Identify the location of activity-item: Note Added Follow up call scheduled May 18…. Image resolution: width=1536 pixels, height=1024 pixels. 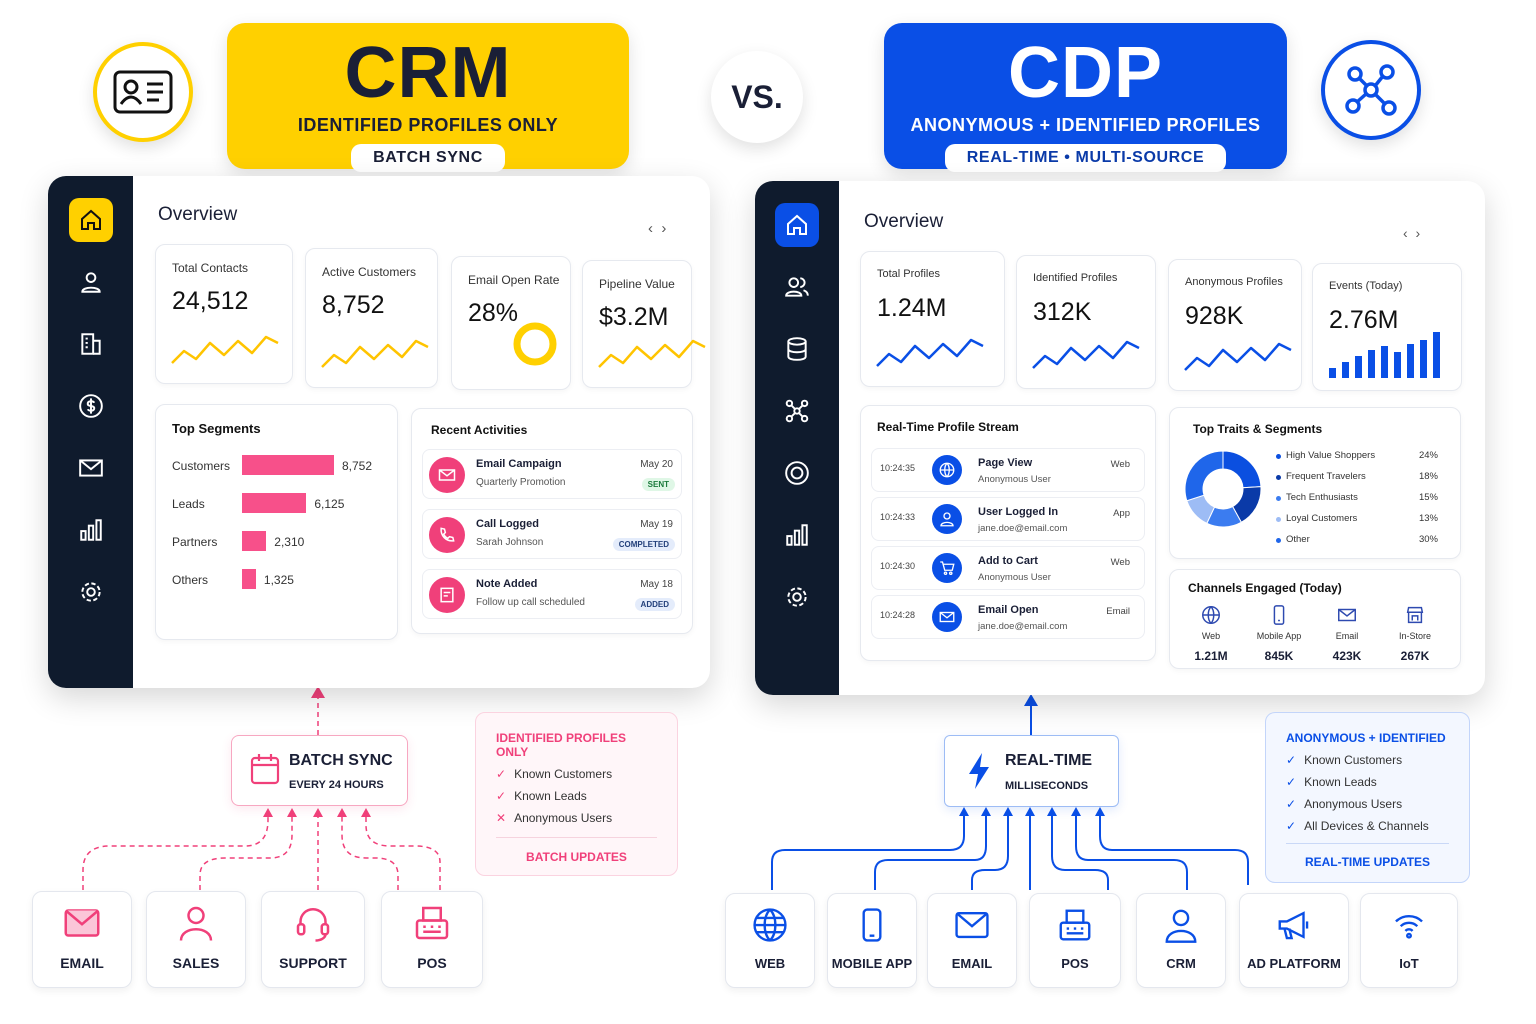
(552, 594).